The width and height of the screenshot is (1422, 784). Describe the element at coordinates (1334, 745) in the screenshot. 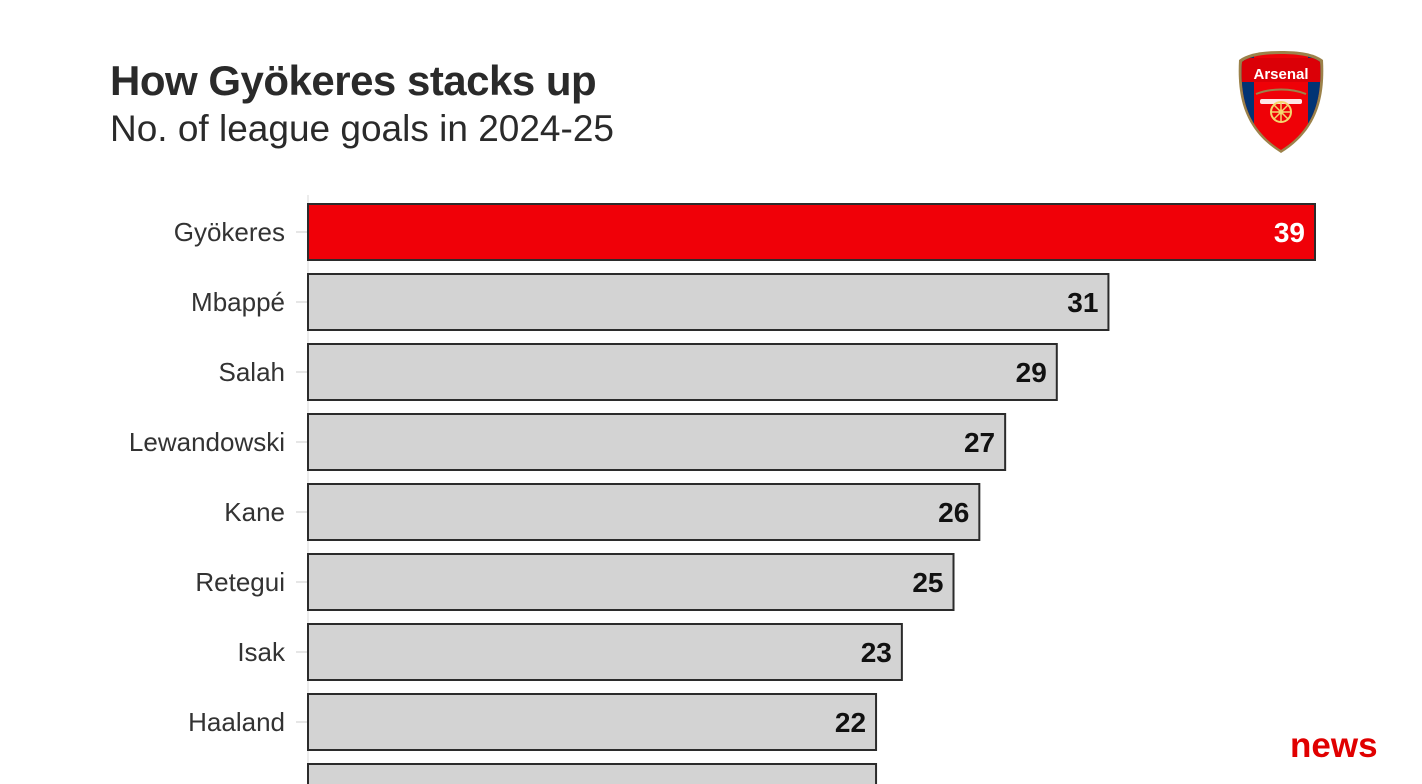

I see `news-watermark: news` at that location.